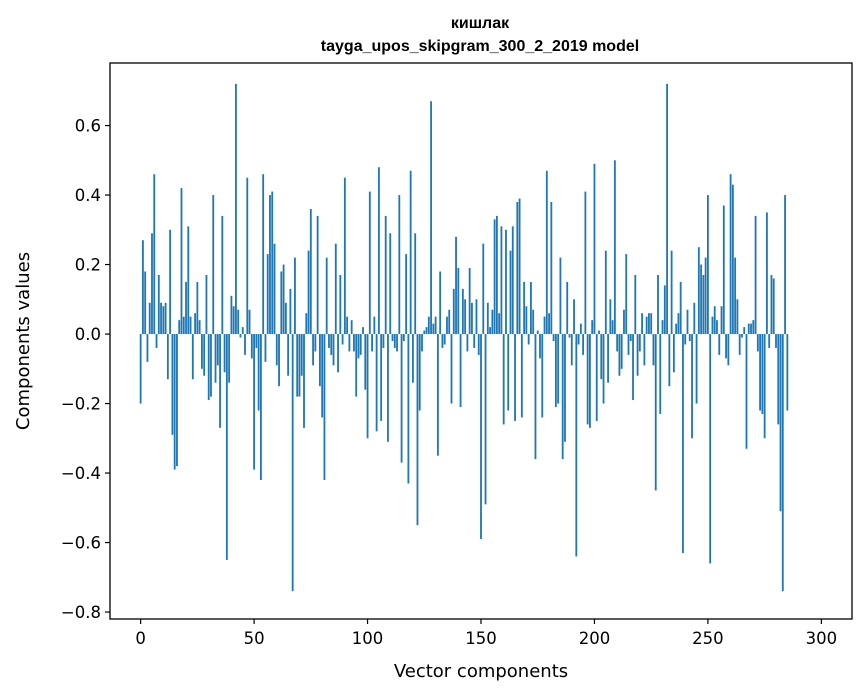 This screenshot has width=867, height=696. Describe the element at coordinates (81, 473) in the screenshot. I see `y-tick-label: −0.4` at that location.